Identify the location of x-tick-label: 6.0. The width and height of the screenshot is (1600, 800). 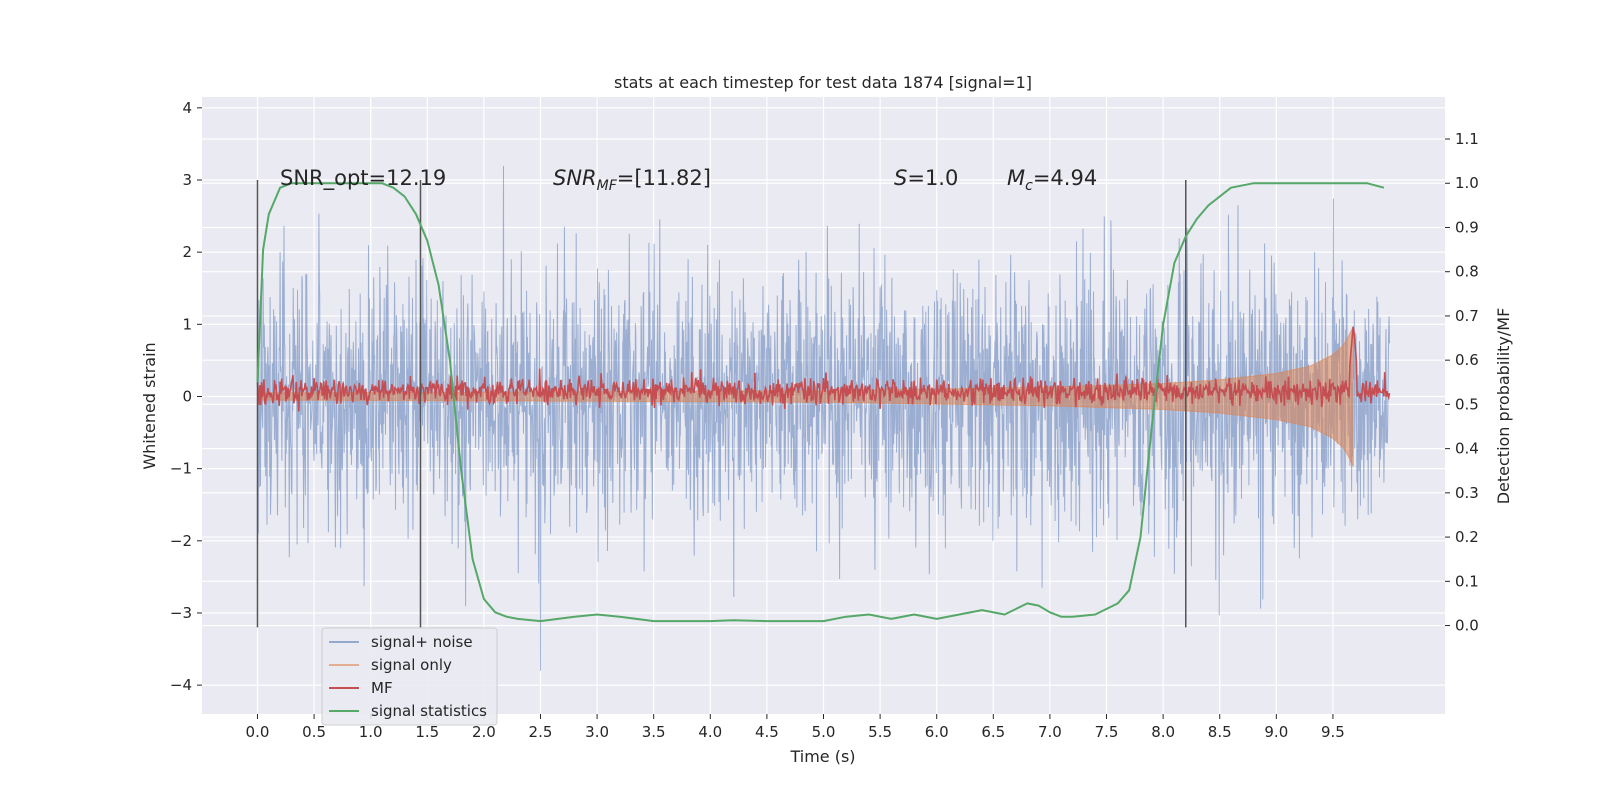
(937, 732).